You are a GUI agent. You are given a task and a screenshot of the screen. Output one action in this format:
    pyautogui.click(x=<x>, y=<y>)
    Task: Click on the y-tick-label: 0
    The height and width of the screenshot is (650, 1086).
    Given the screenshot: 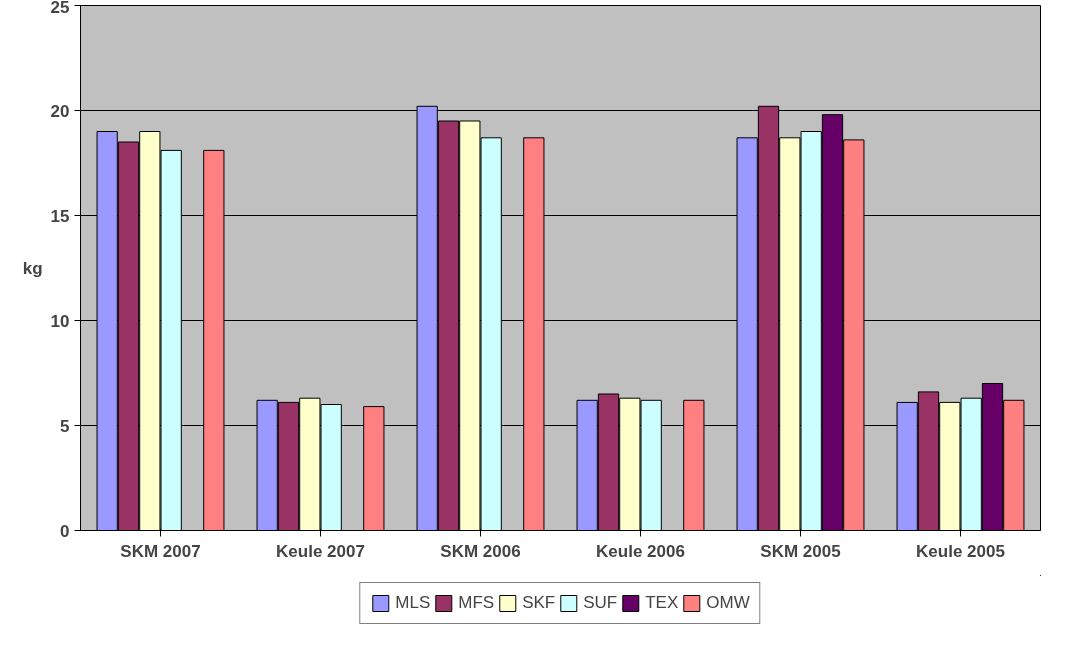 What is the action you would take?
    pyautogui.click(x=65, y=531)
    